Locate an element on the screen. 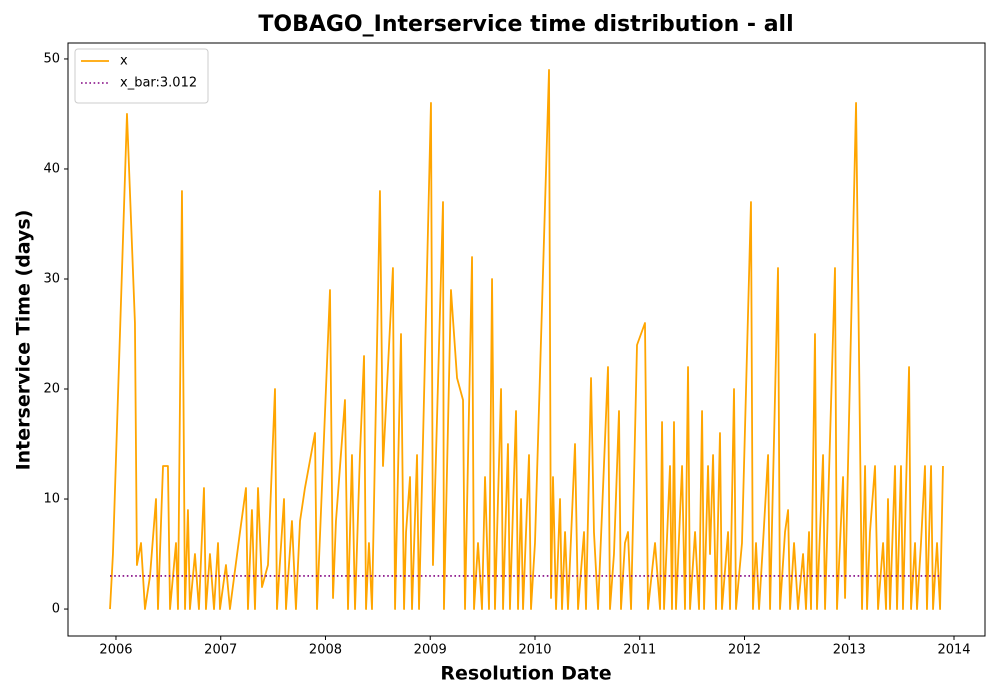 The width and height of the screenshot is (1000, 700). x-tick-label: 2009 is located at coordinates (430, 650).